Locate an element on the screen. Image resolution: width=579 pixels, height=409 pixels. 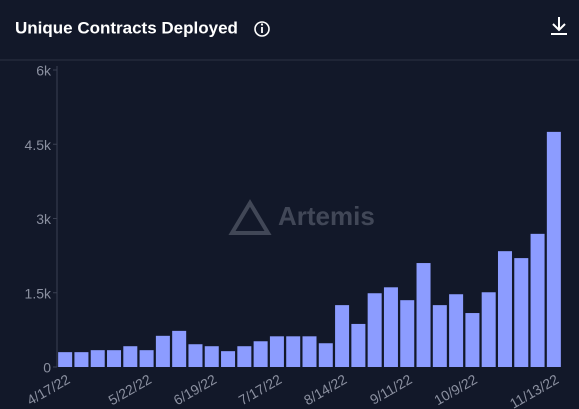
chart-title: Unique Contracts Deployed is located at coordinates (126, 27).